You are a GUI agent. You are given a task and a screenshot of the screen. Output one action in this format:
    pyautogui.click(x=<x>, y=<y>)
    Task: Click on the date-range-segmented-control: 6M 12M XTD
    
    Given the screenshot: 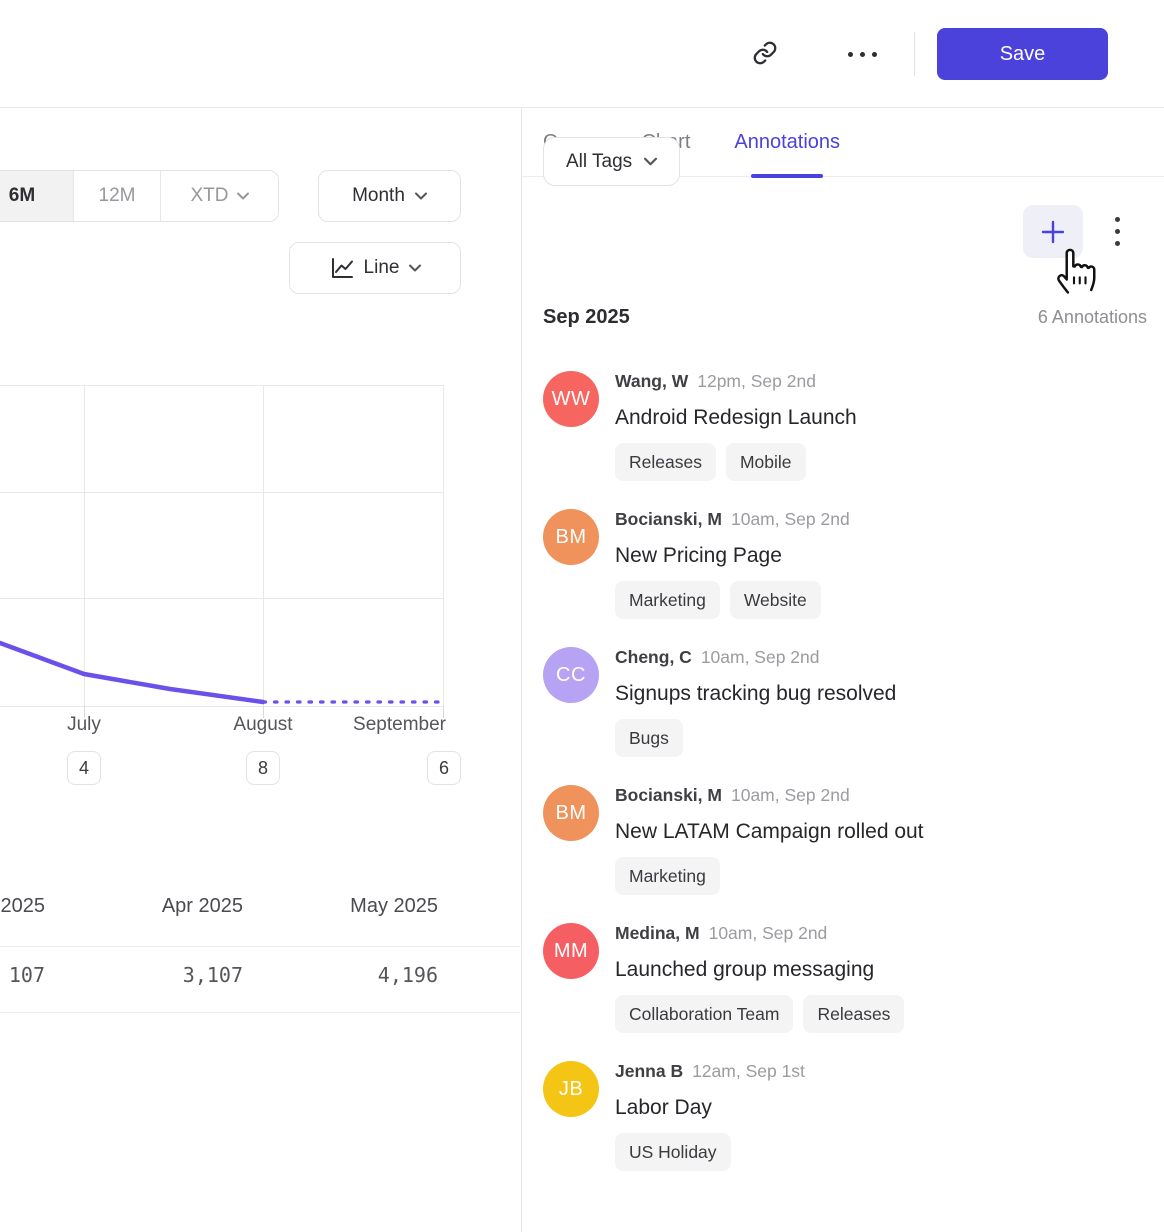 What is the action you would take?
    pyautogui.click(x=139, y=196)
    